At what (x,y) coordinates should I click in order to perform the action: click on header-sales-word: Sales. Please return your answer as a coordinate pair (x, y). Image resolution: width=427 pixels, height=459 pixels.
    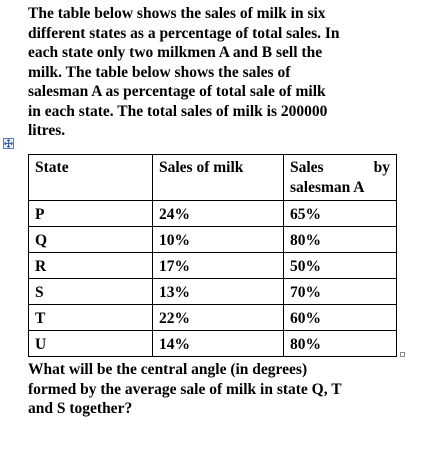
    Looking at the image, I should click on (307, 167).